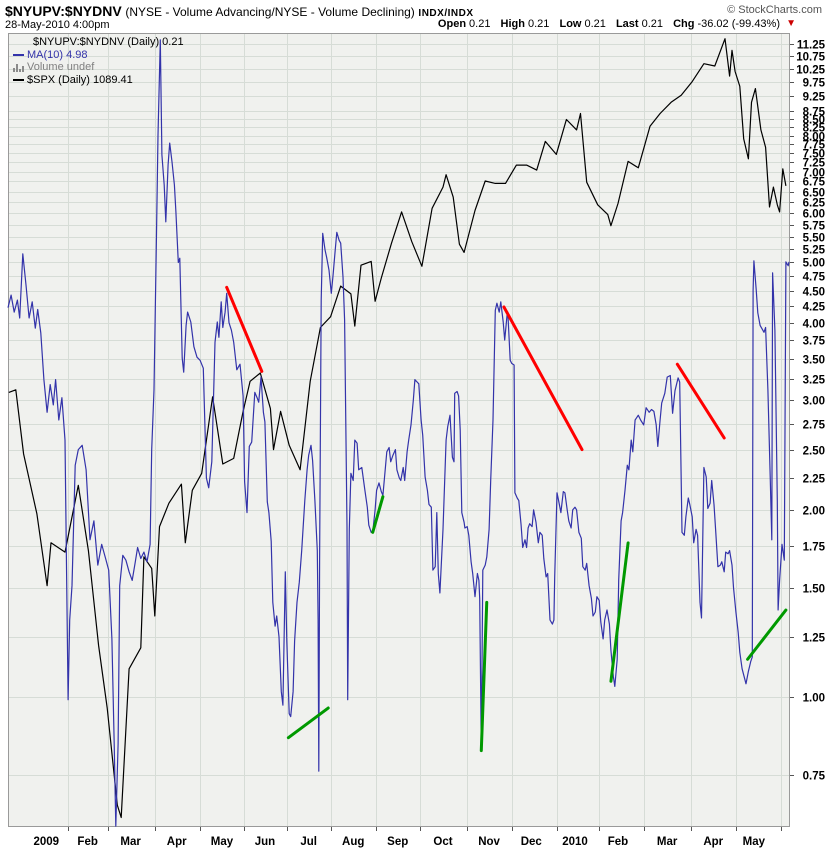 The width and height of the screenshot is (828, 853). I want to click on y-tick-label: 6.00, so click(814, 215).